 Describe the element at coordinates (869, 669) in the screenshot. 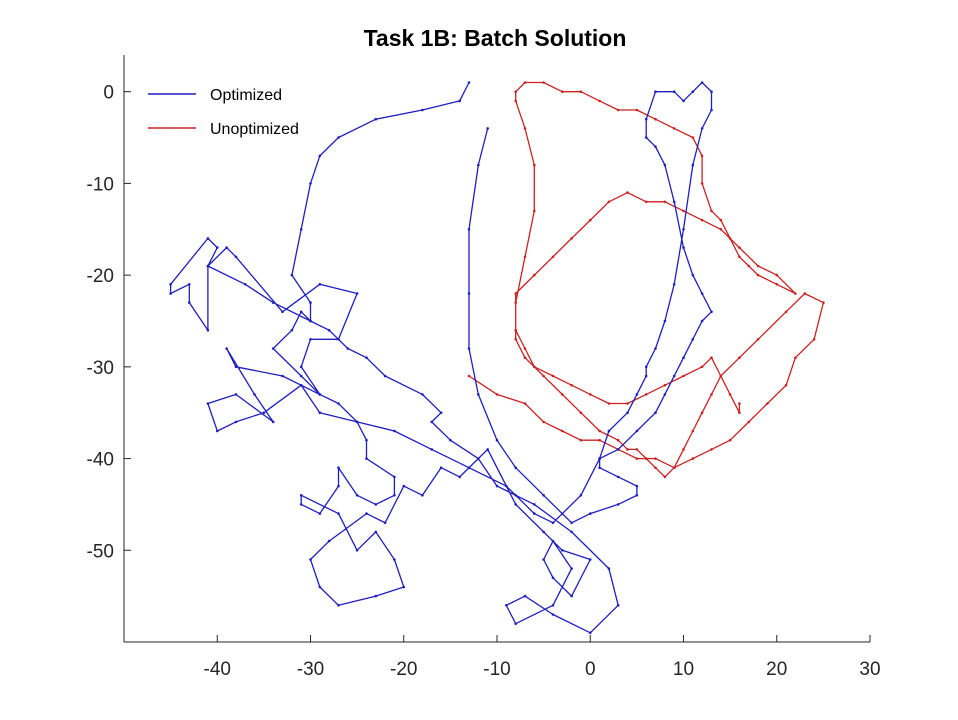

I see `x-tick-label: 30` at that location.